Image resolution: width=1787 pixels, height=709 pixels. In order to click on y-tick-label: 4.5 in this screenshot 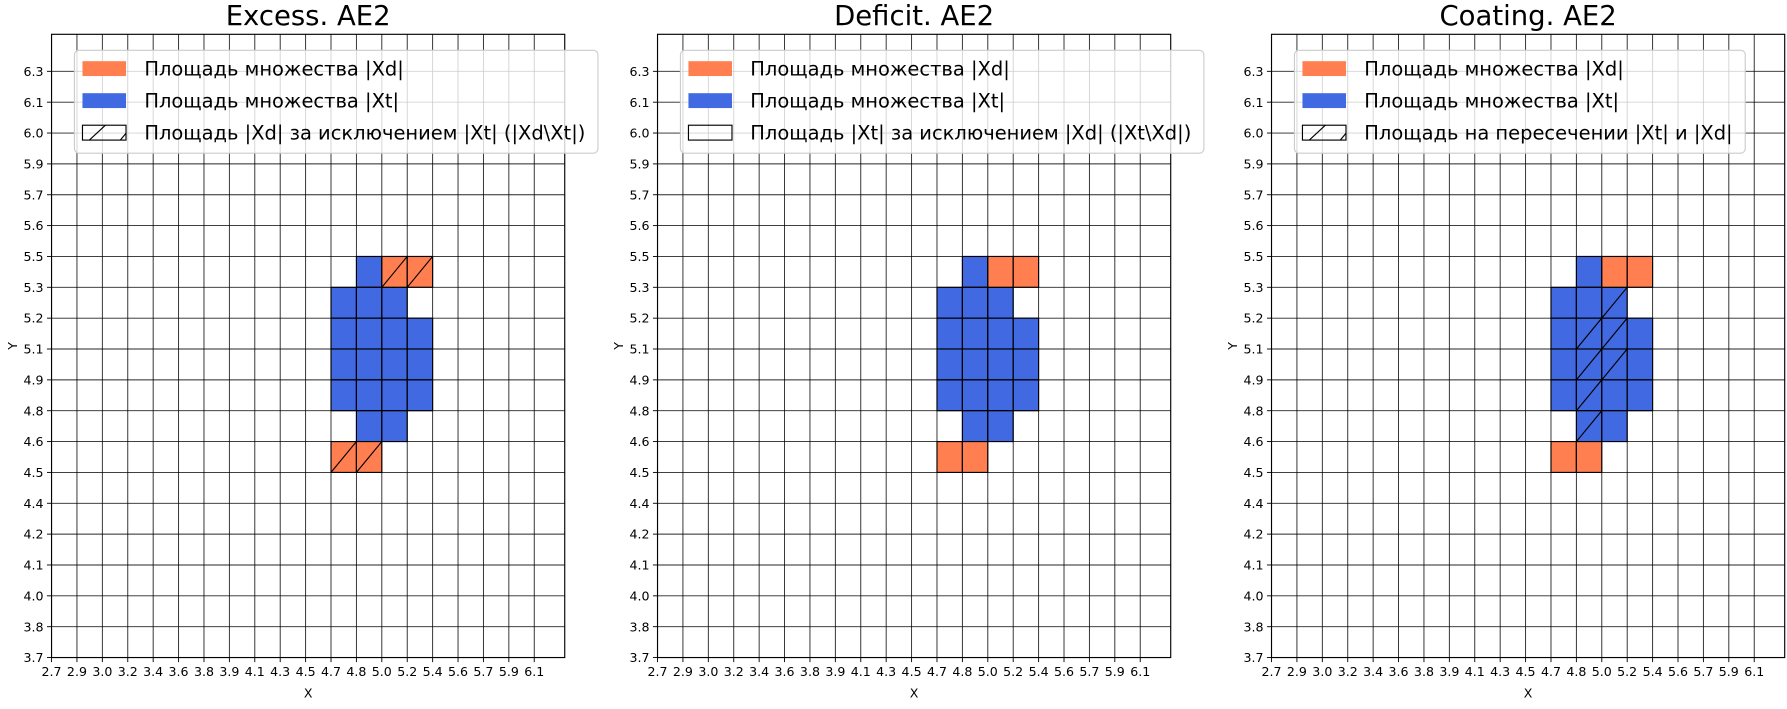, I will do `click(1253, 472)`.